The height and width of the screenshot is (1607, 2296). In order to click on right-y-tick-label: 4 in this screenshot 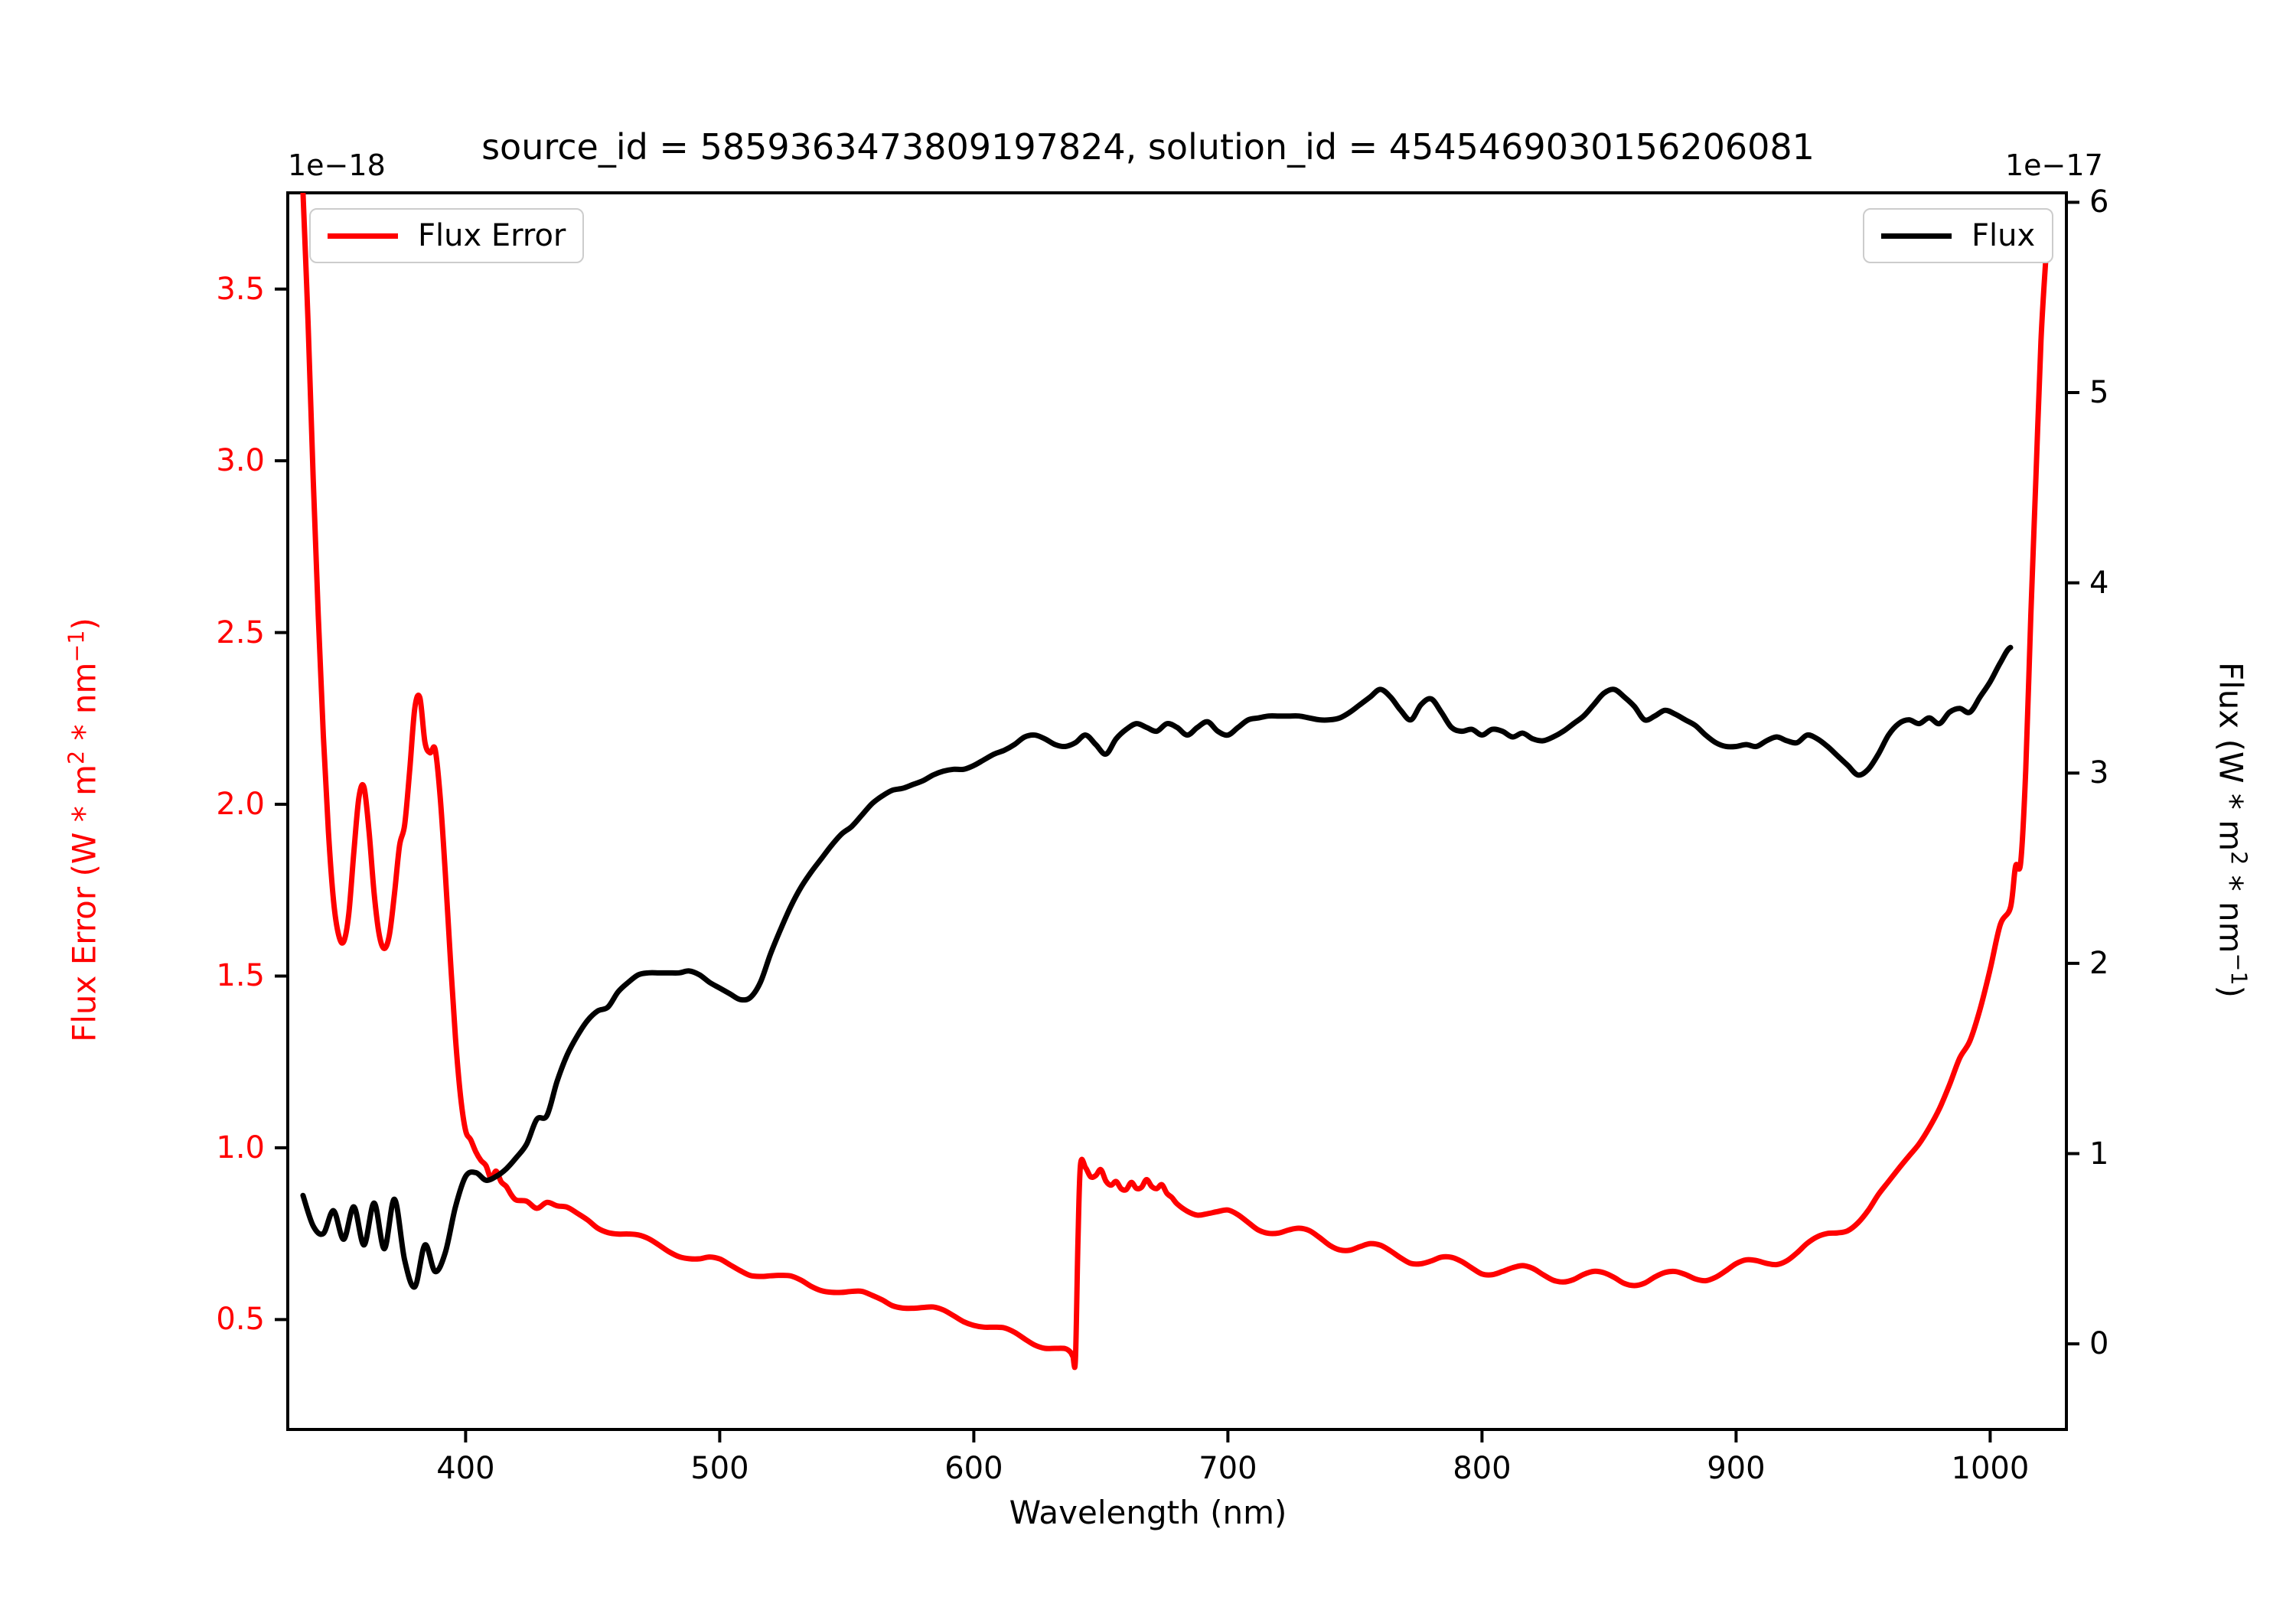, I will do `click(2099, 583)`.